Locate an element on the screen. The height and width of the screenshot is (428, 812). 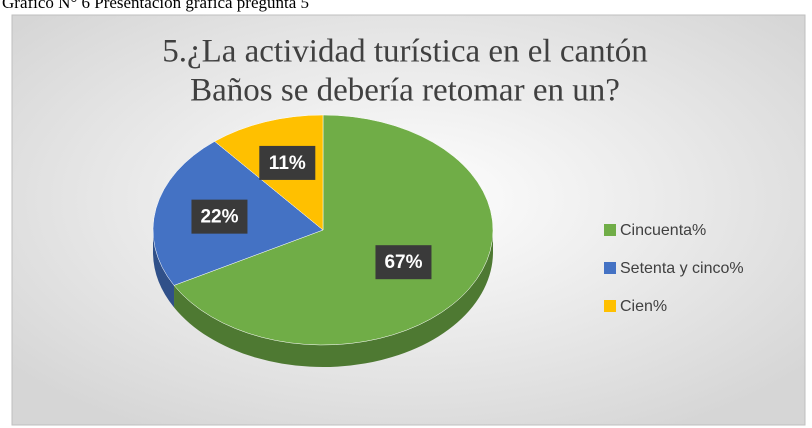
legend-label: Cien% is located at coordinates (643, 306).